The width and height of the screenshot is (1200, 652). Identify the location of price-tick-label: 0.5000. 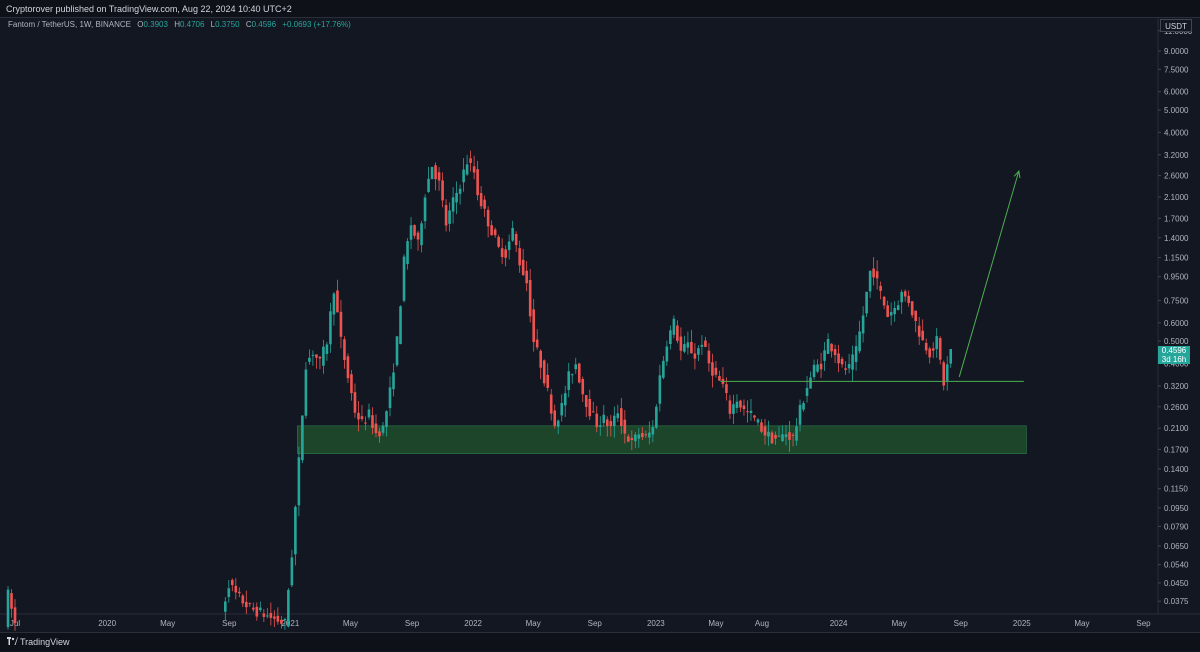
(1176, 341).